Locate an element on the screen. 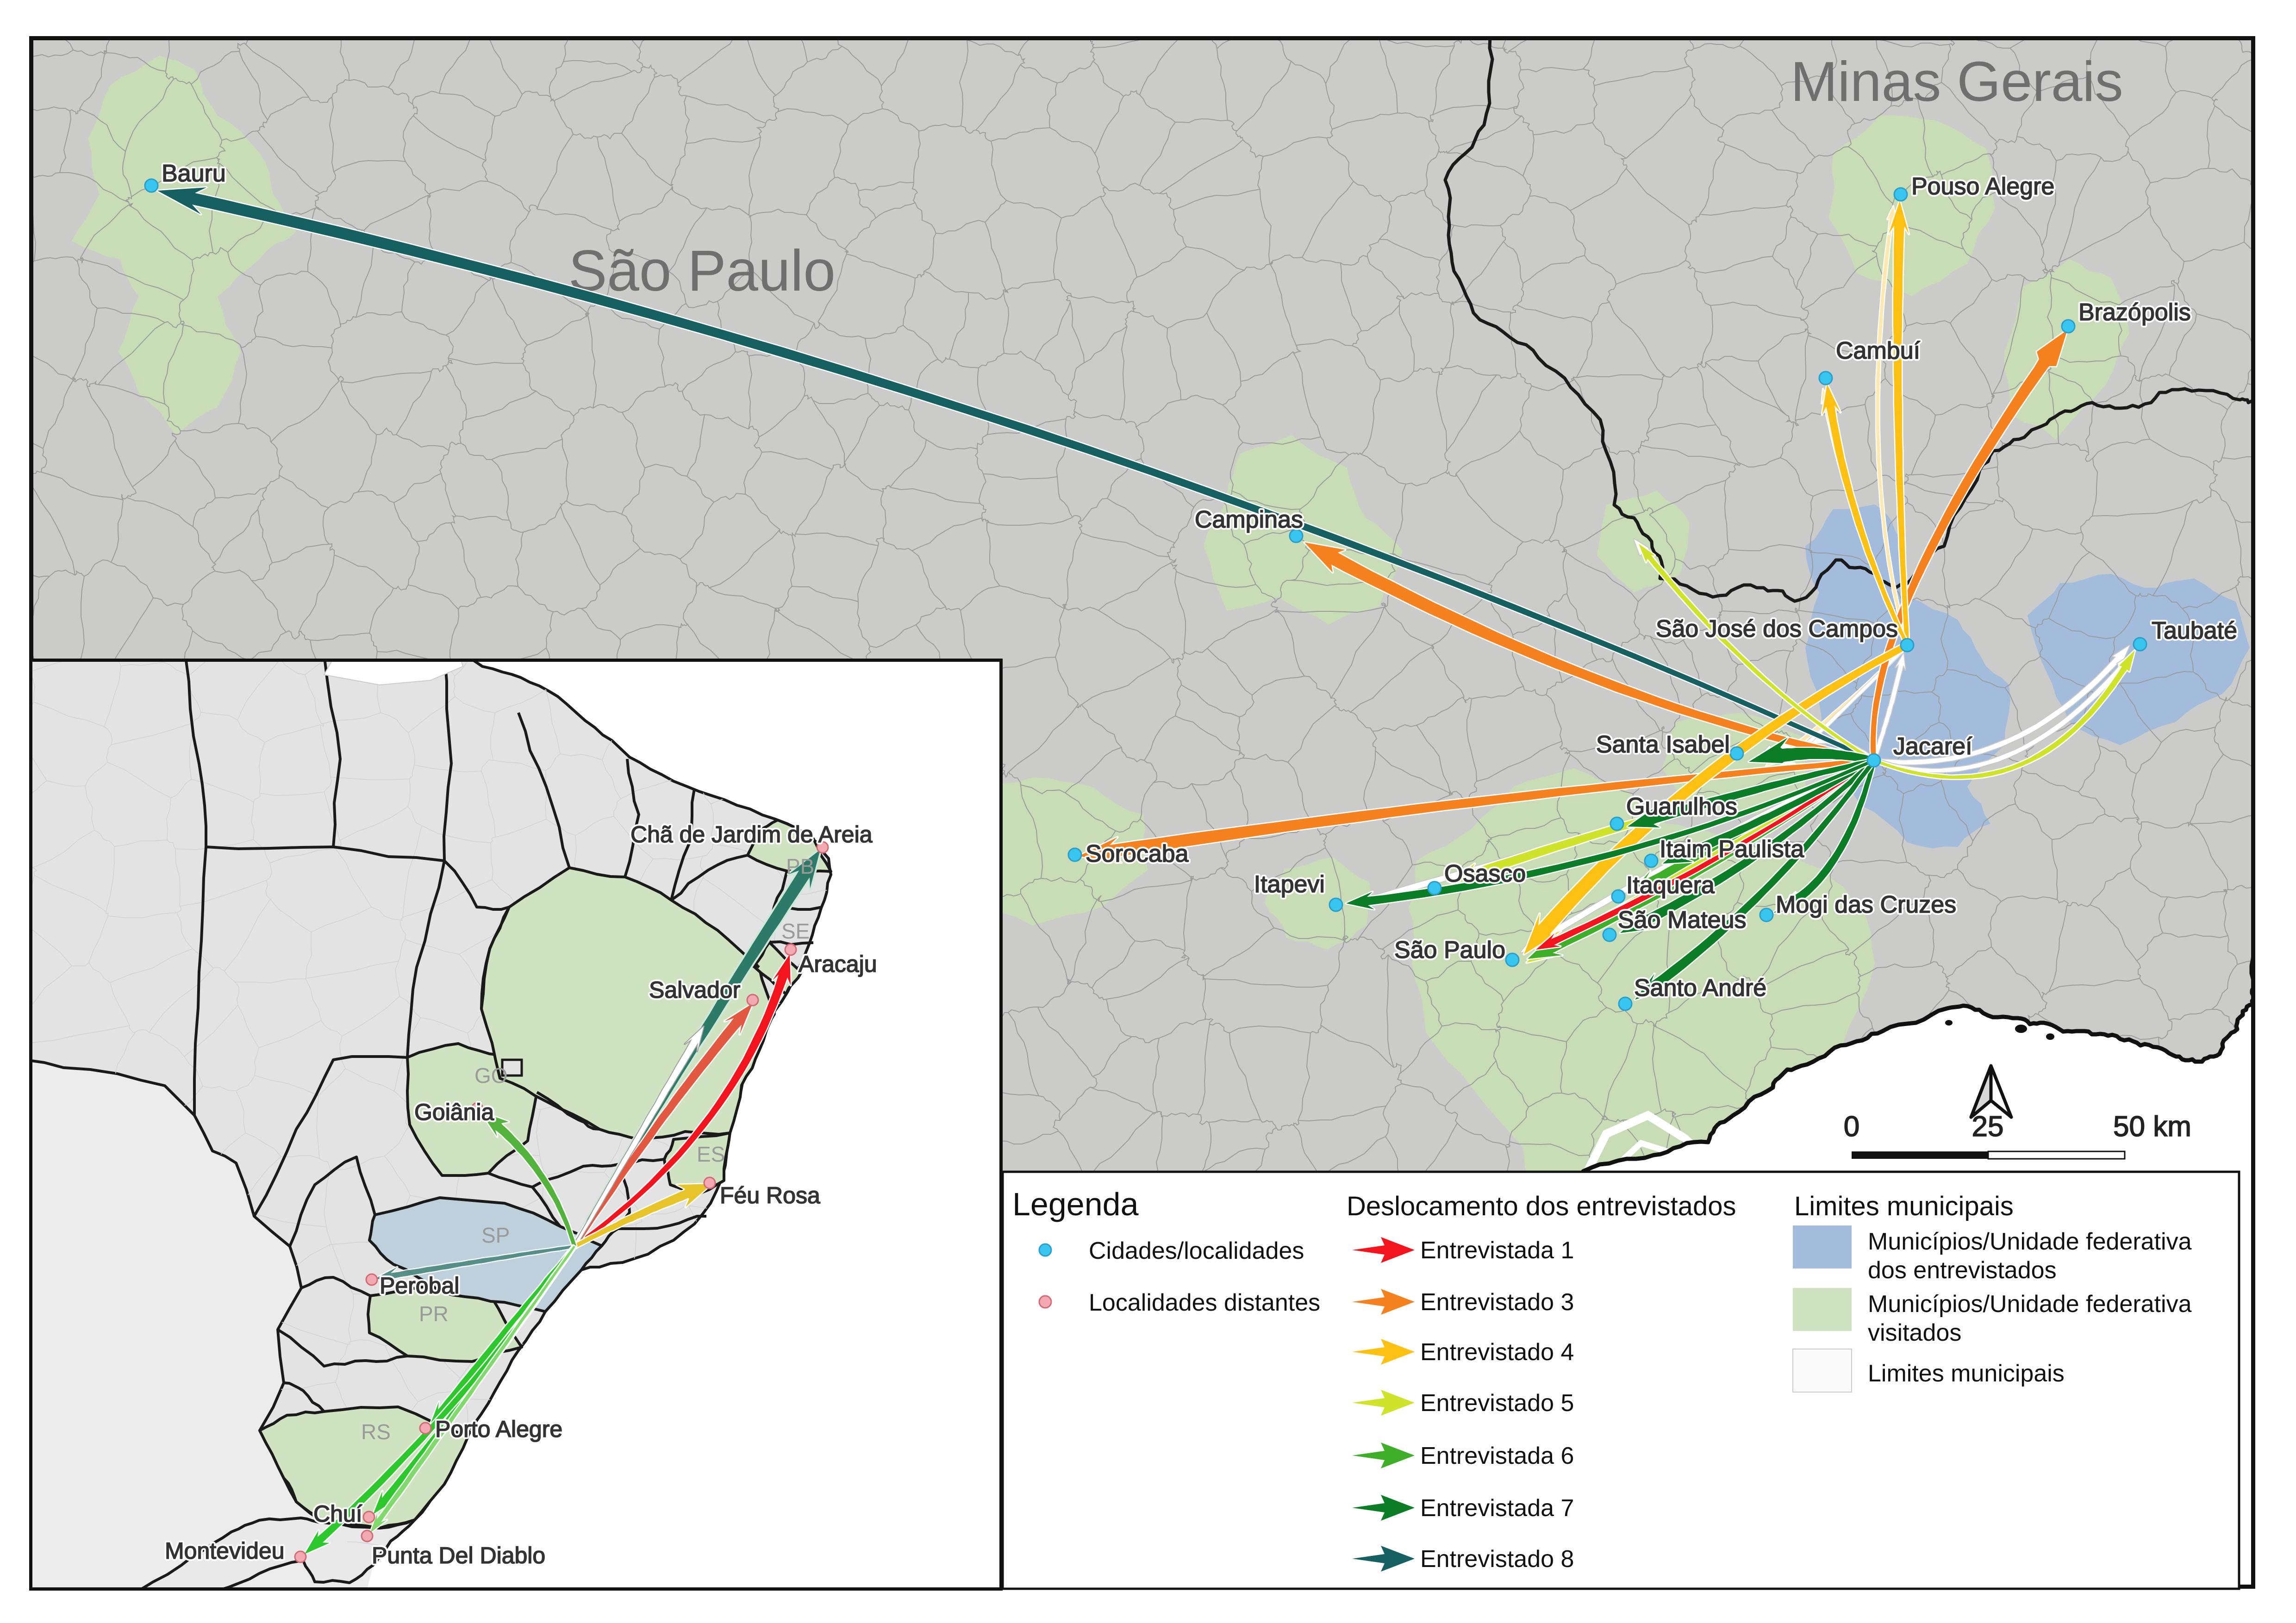 This screenshot has height=1623, width=2296. svg-text: Jacareí is located at coordinates (1932, 746).